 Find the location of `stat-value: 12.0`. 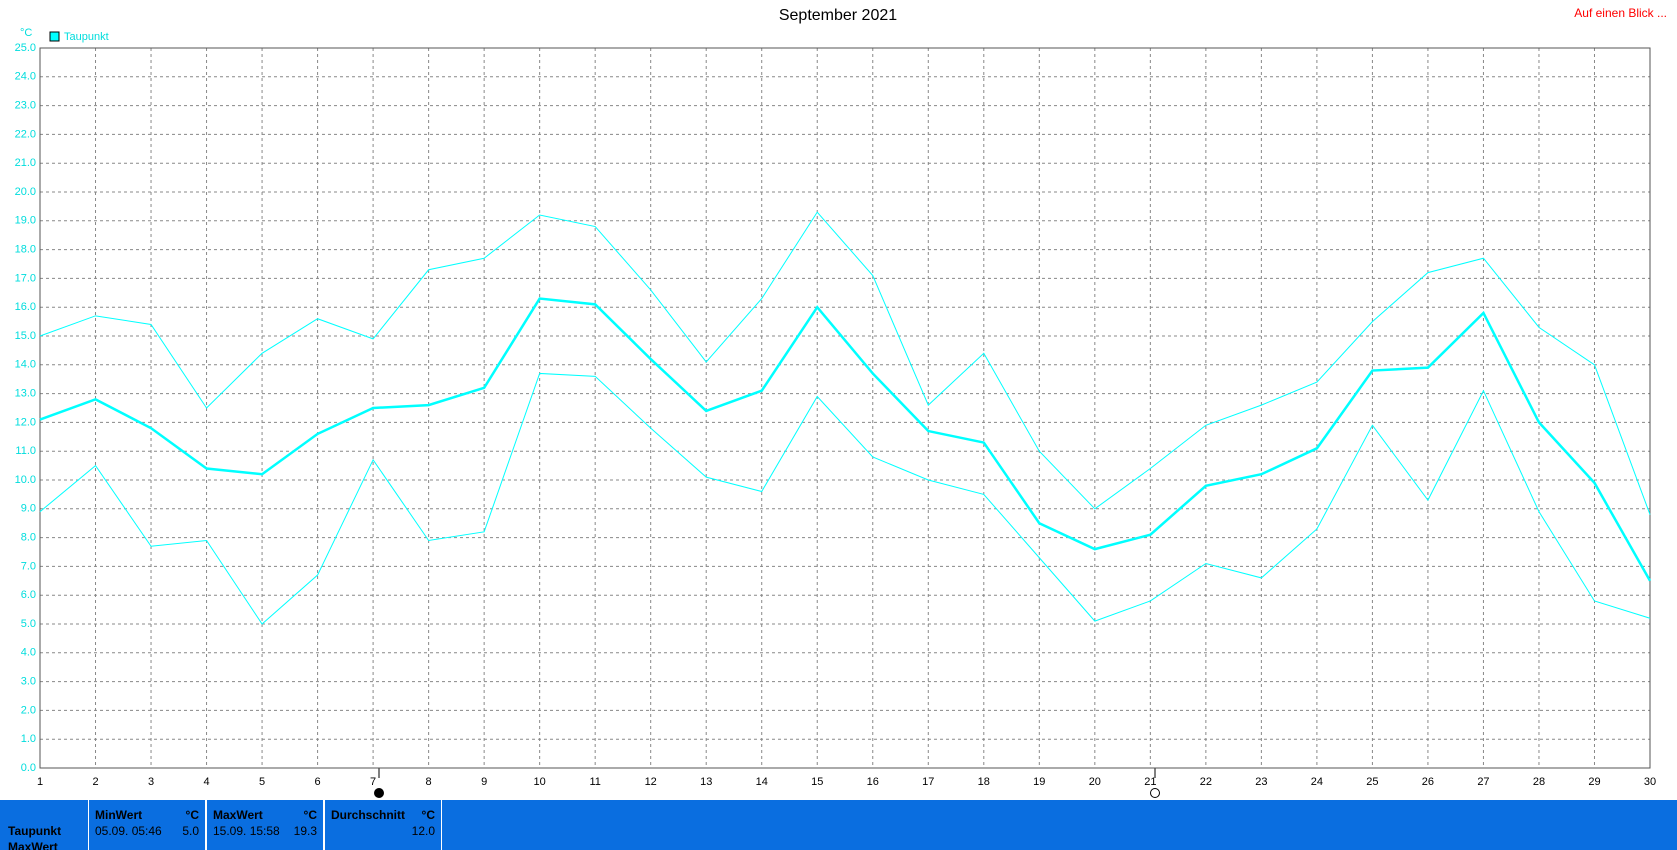

stat-value: 12.0 is located at coordinates (423, 831).